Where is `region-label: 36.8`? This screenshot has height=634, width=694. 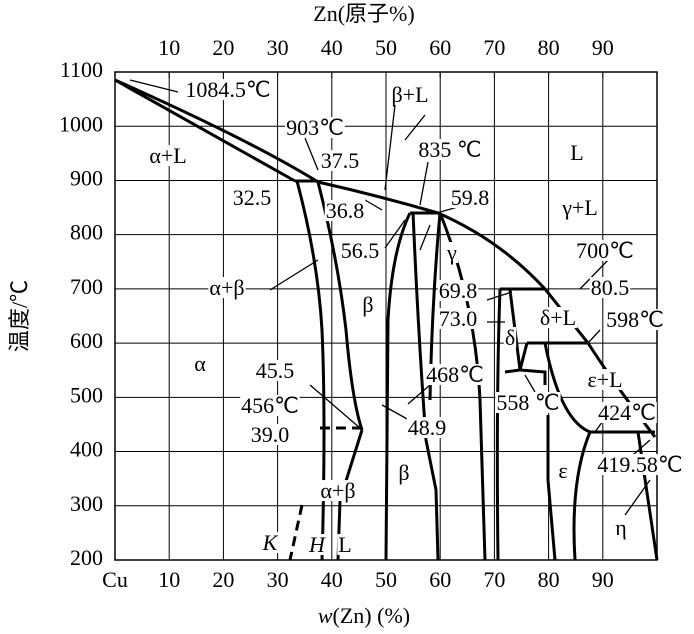
region-label: 36.8 is located at coordinates (345, 210).